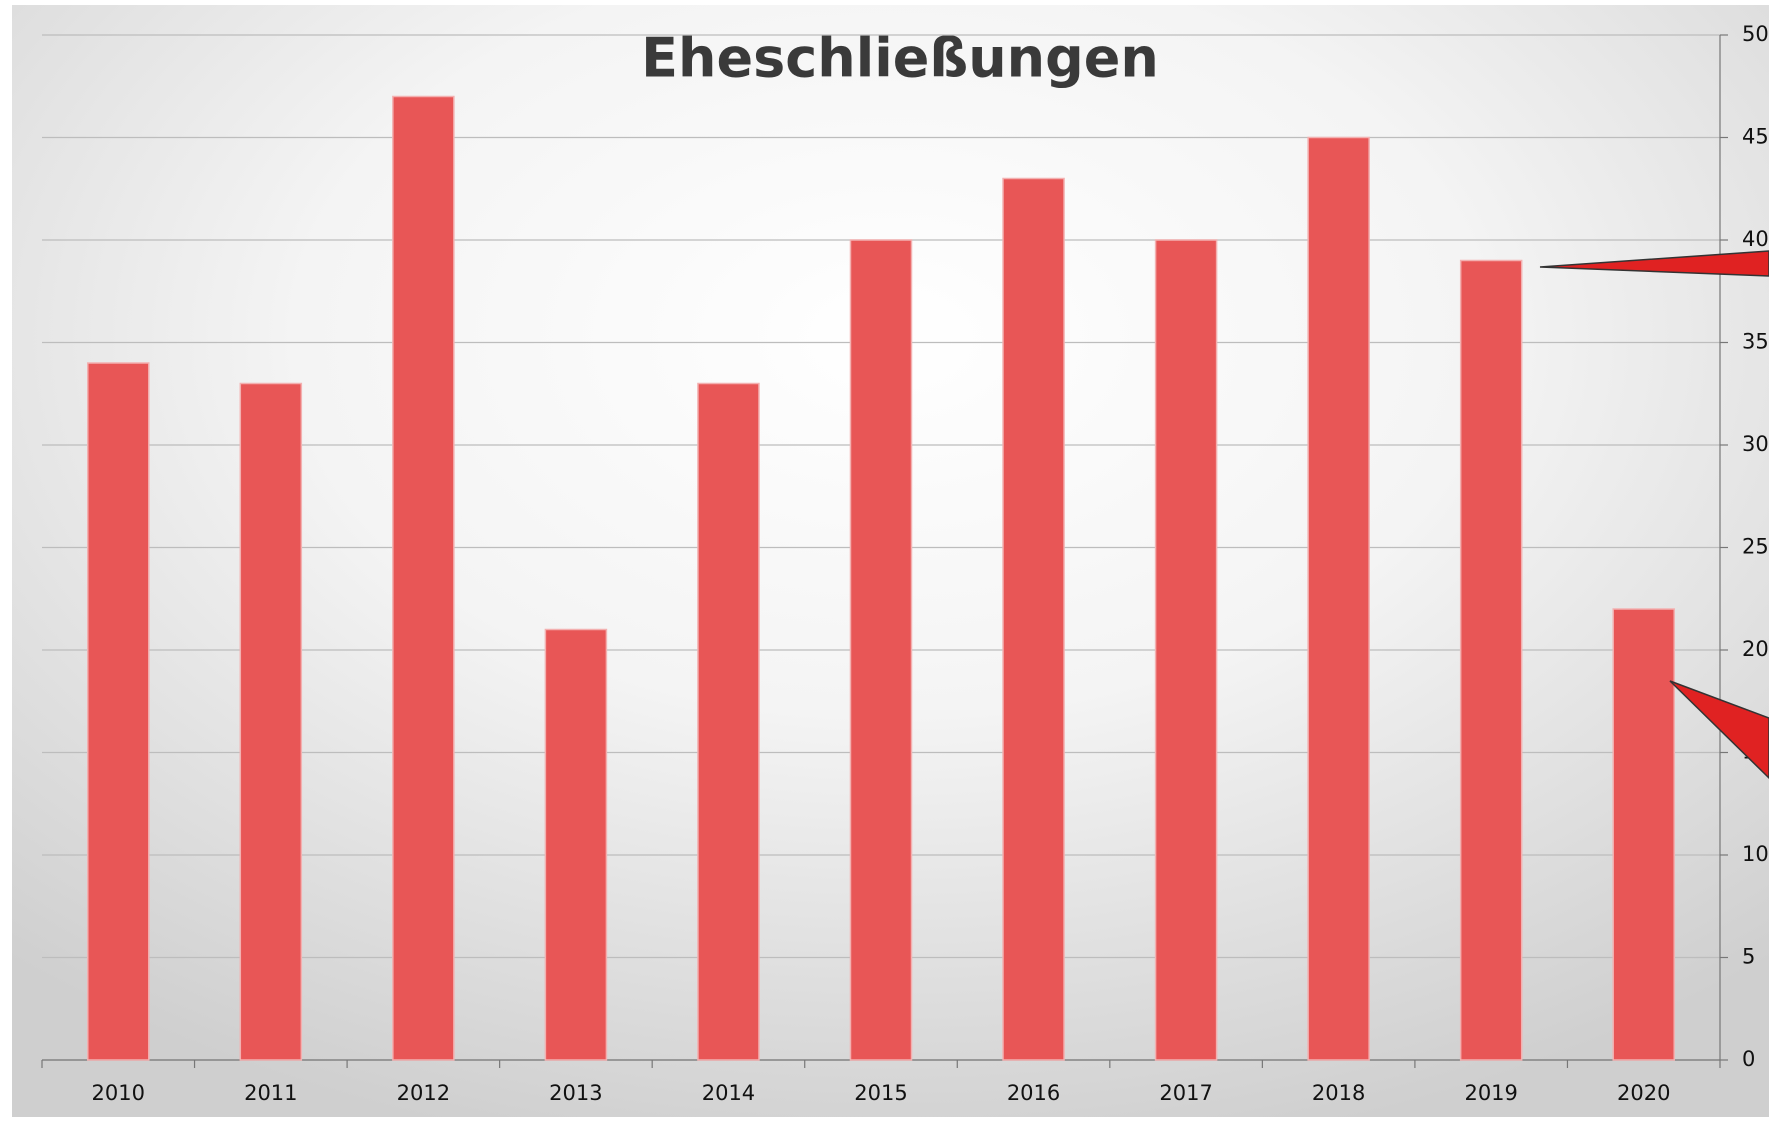  Describe the element at coordinates (270, 1093) in the screenshot. I see `x-tick-label: 2011` at that location.